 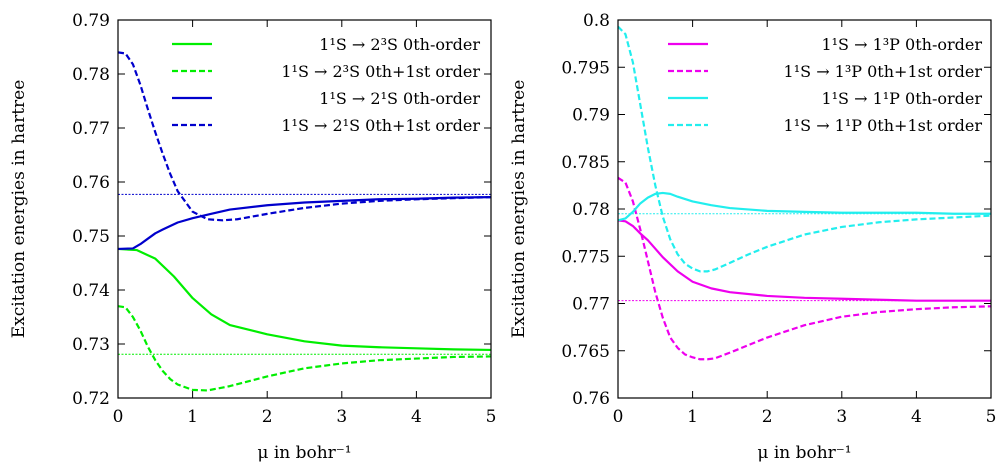 What do you see at coordinates (883, 71) in the screenshot?
I see `legend-entry: 1¹S → 1³P 0th+1st order` at bounding box center [883, 71].